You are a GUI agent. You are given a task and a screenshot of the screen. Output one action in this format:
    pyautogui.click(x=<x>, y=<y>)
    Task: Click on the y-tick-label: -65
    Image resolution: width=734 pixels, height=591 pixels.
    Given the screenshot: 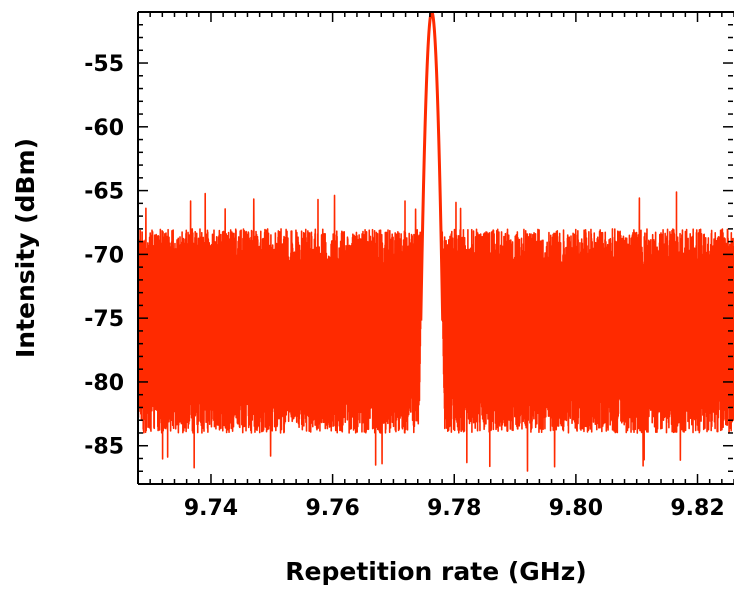 What is the action you would take?
    pyautogui.click(x=104, y=192)
    